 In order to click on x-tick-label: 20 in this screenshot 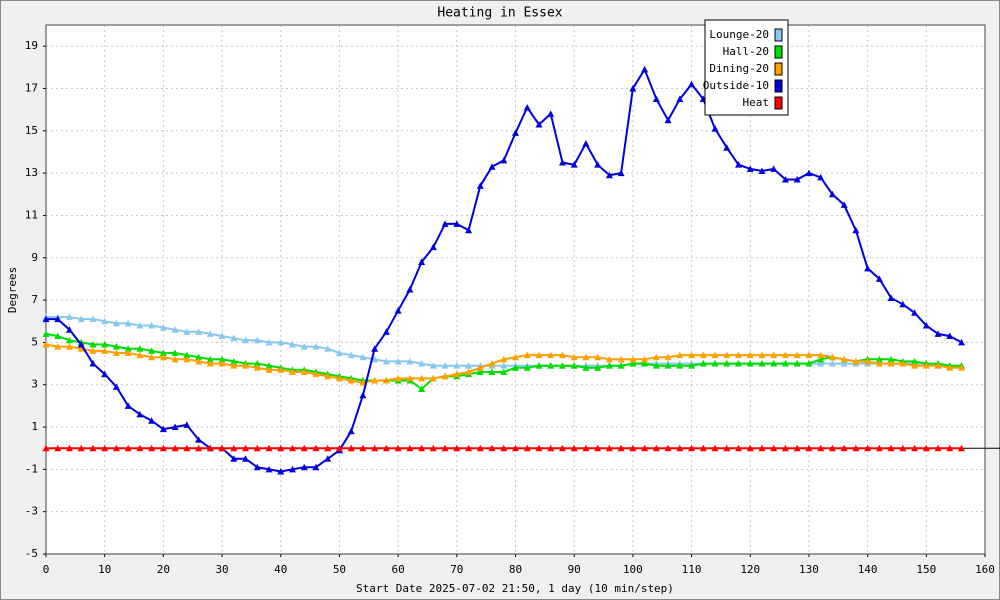, I will do `click(163, 569)`.